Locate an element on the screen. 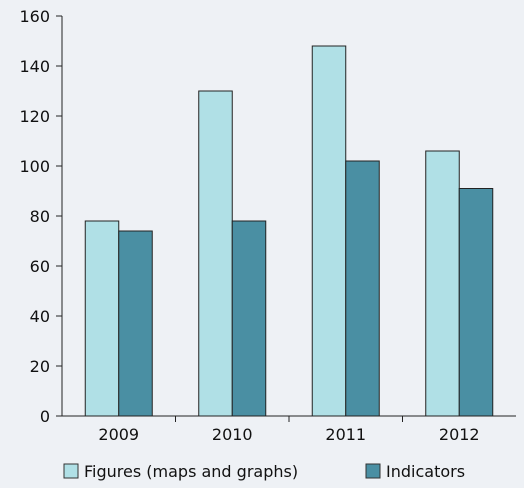 This screenshot has height=488, width=524. bar-figures-2009 is located at coordinates (102, 318).